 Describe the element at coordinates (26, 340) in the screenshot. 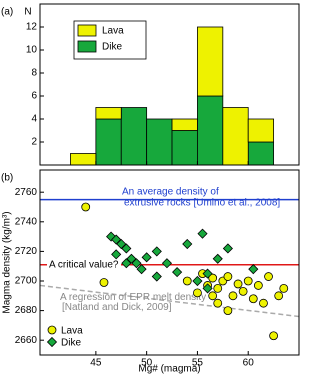

I see `y-tick-label: 2660` at that location.